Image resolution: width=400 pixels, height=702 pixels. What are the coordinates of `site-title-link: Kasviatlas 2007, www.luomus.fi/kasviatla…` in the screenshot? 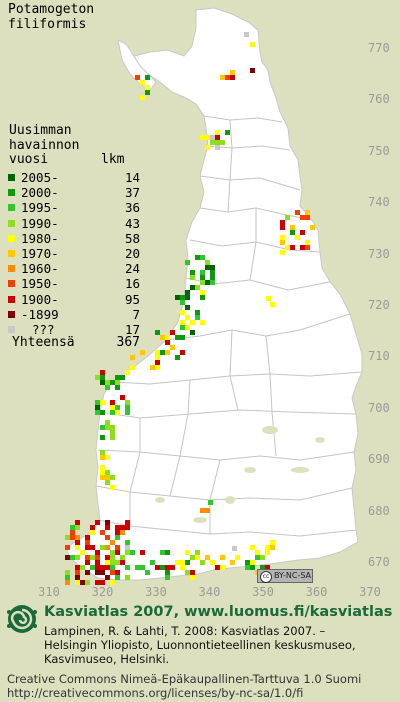 It's located at (218, 612).